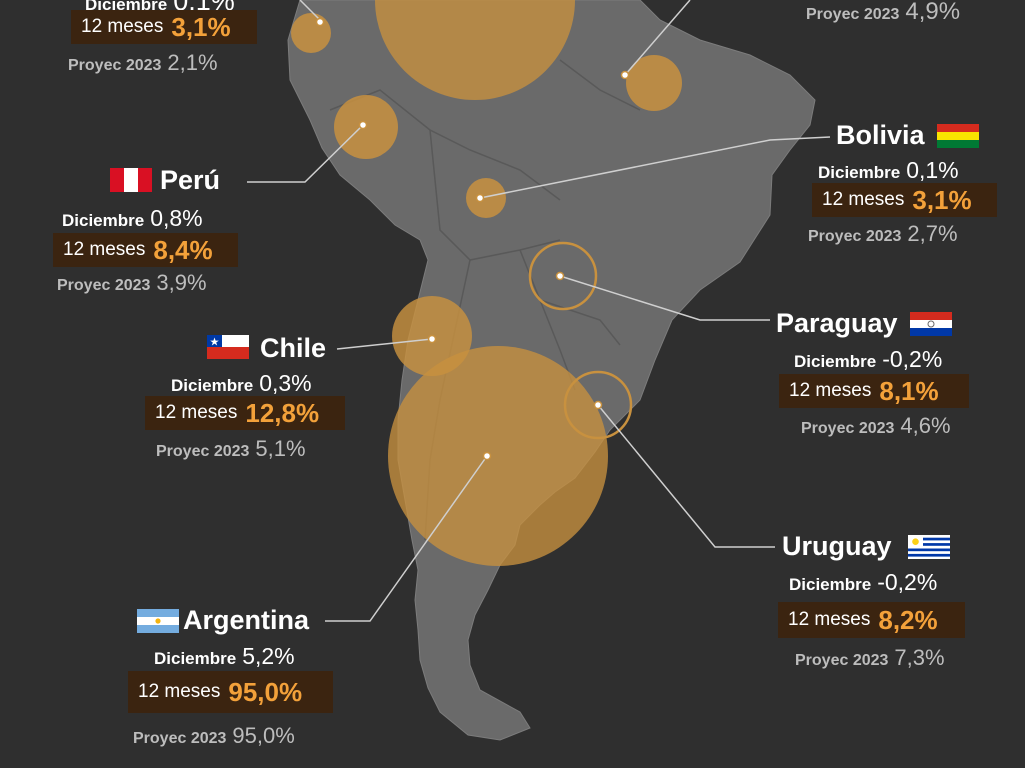 The width and height of the screenshot is (1025, 768). I want to click on argentina-month-label: Diciembre, so click(195, 658).